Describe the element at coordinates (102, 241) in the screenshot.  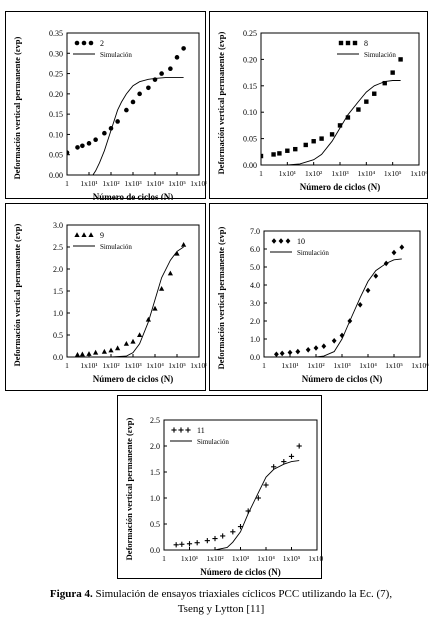
I see `legend: 9 Simulación` at that location.